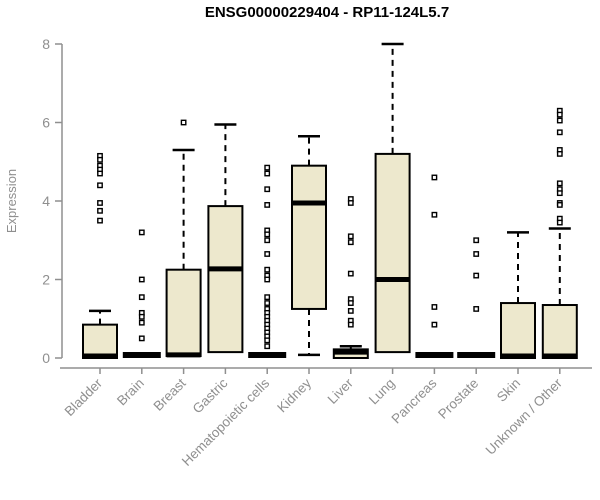  What do you see at coordinates (309, 237) in the screenshot?
I see `box-kidney` at bounding box center [309, 237].